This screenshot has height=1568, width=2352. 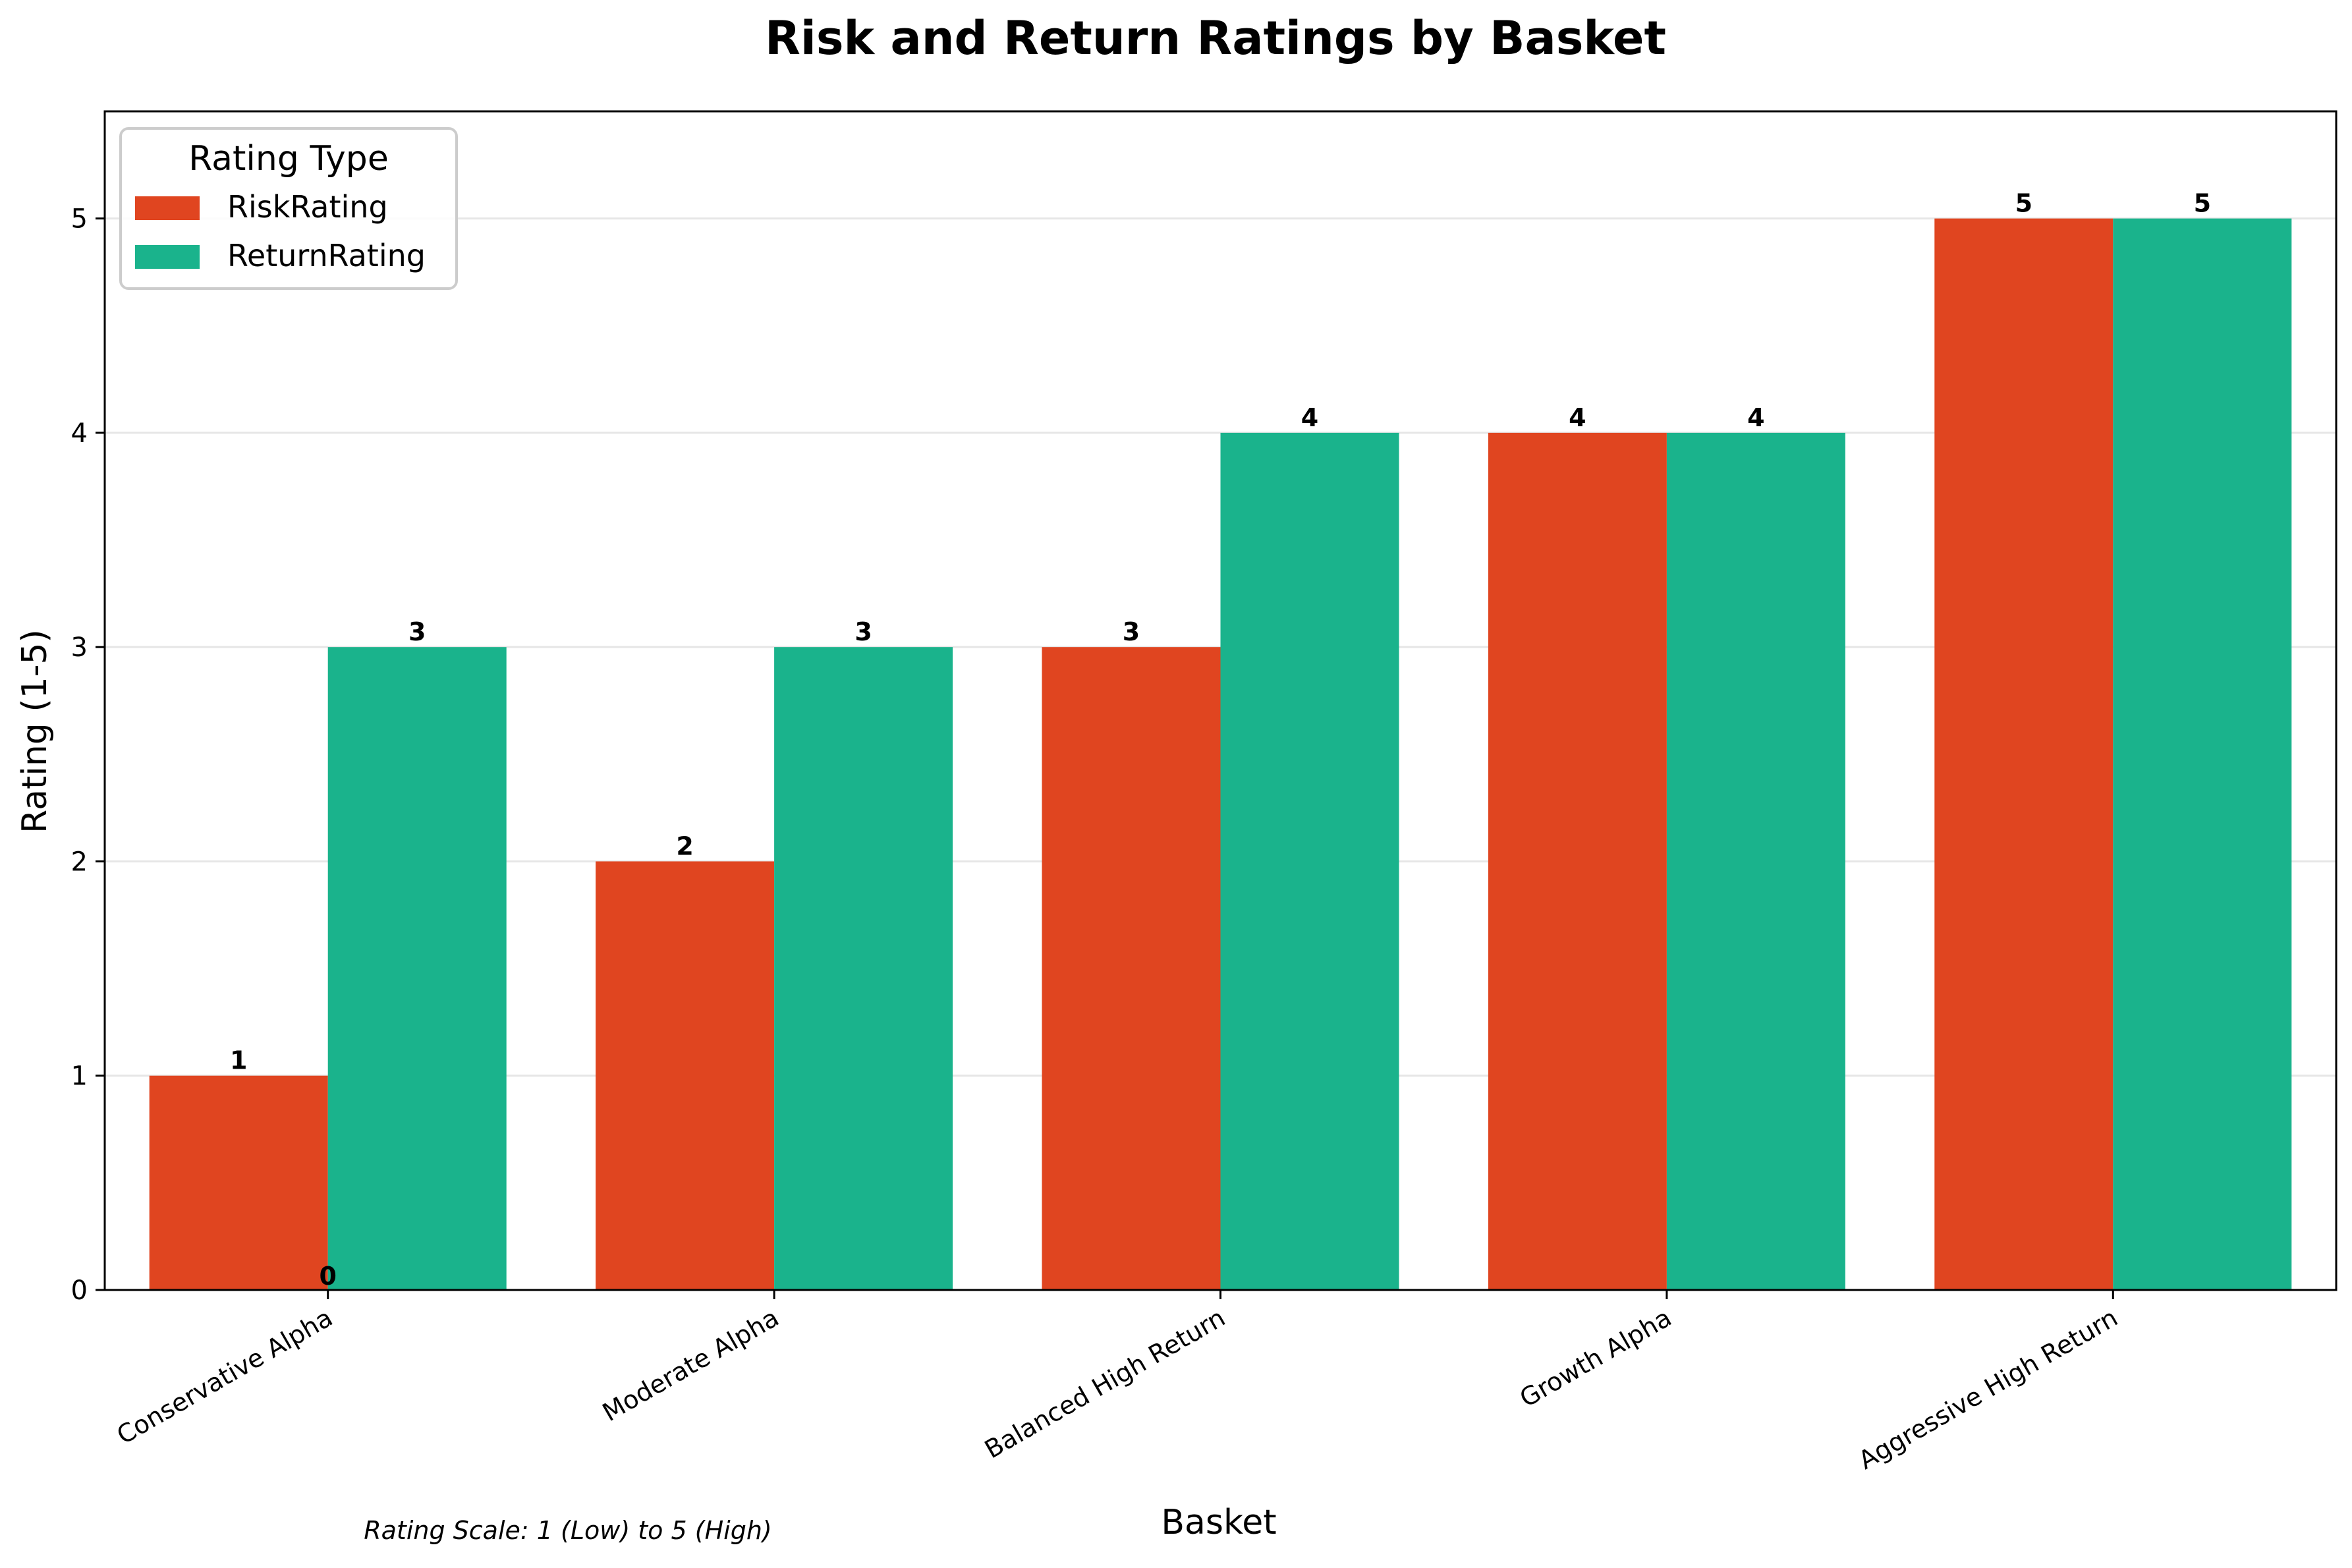 What do you see at coordinates (1218, 1522) in the screenshot?
I see `x-axis-label: Basket` at bounding box center [1218, 1522].